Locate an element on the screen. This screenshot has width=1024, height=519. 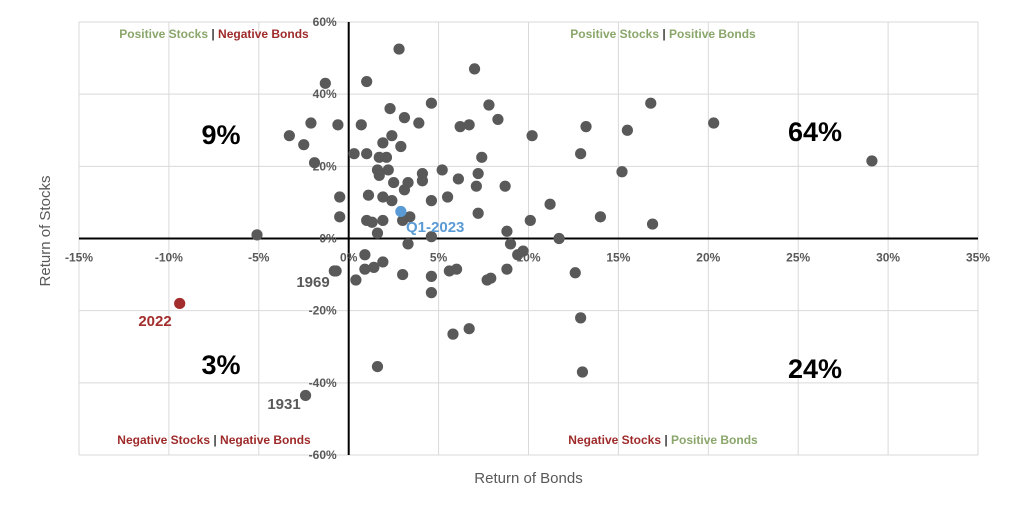
y-tick-label: 60% is located at coordinates (325, 22).